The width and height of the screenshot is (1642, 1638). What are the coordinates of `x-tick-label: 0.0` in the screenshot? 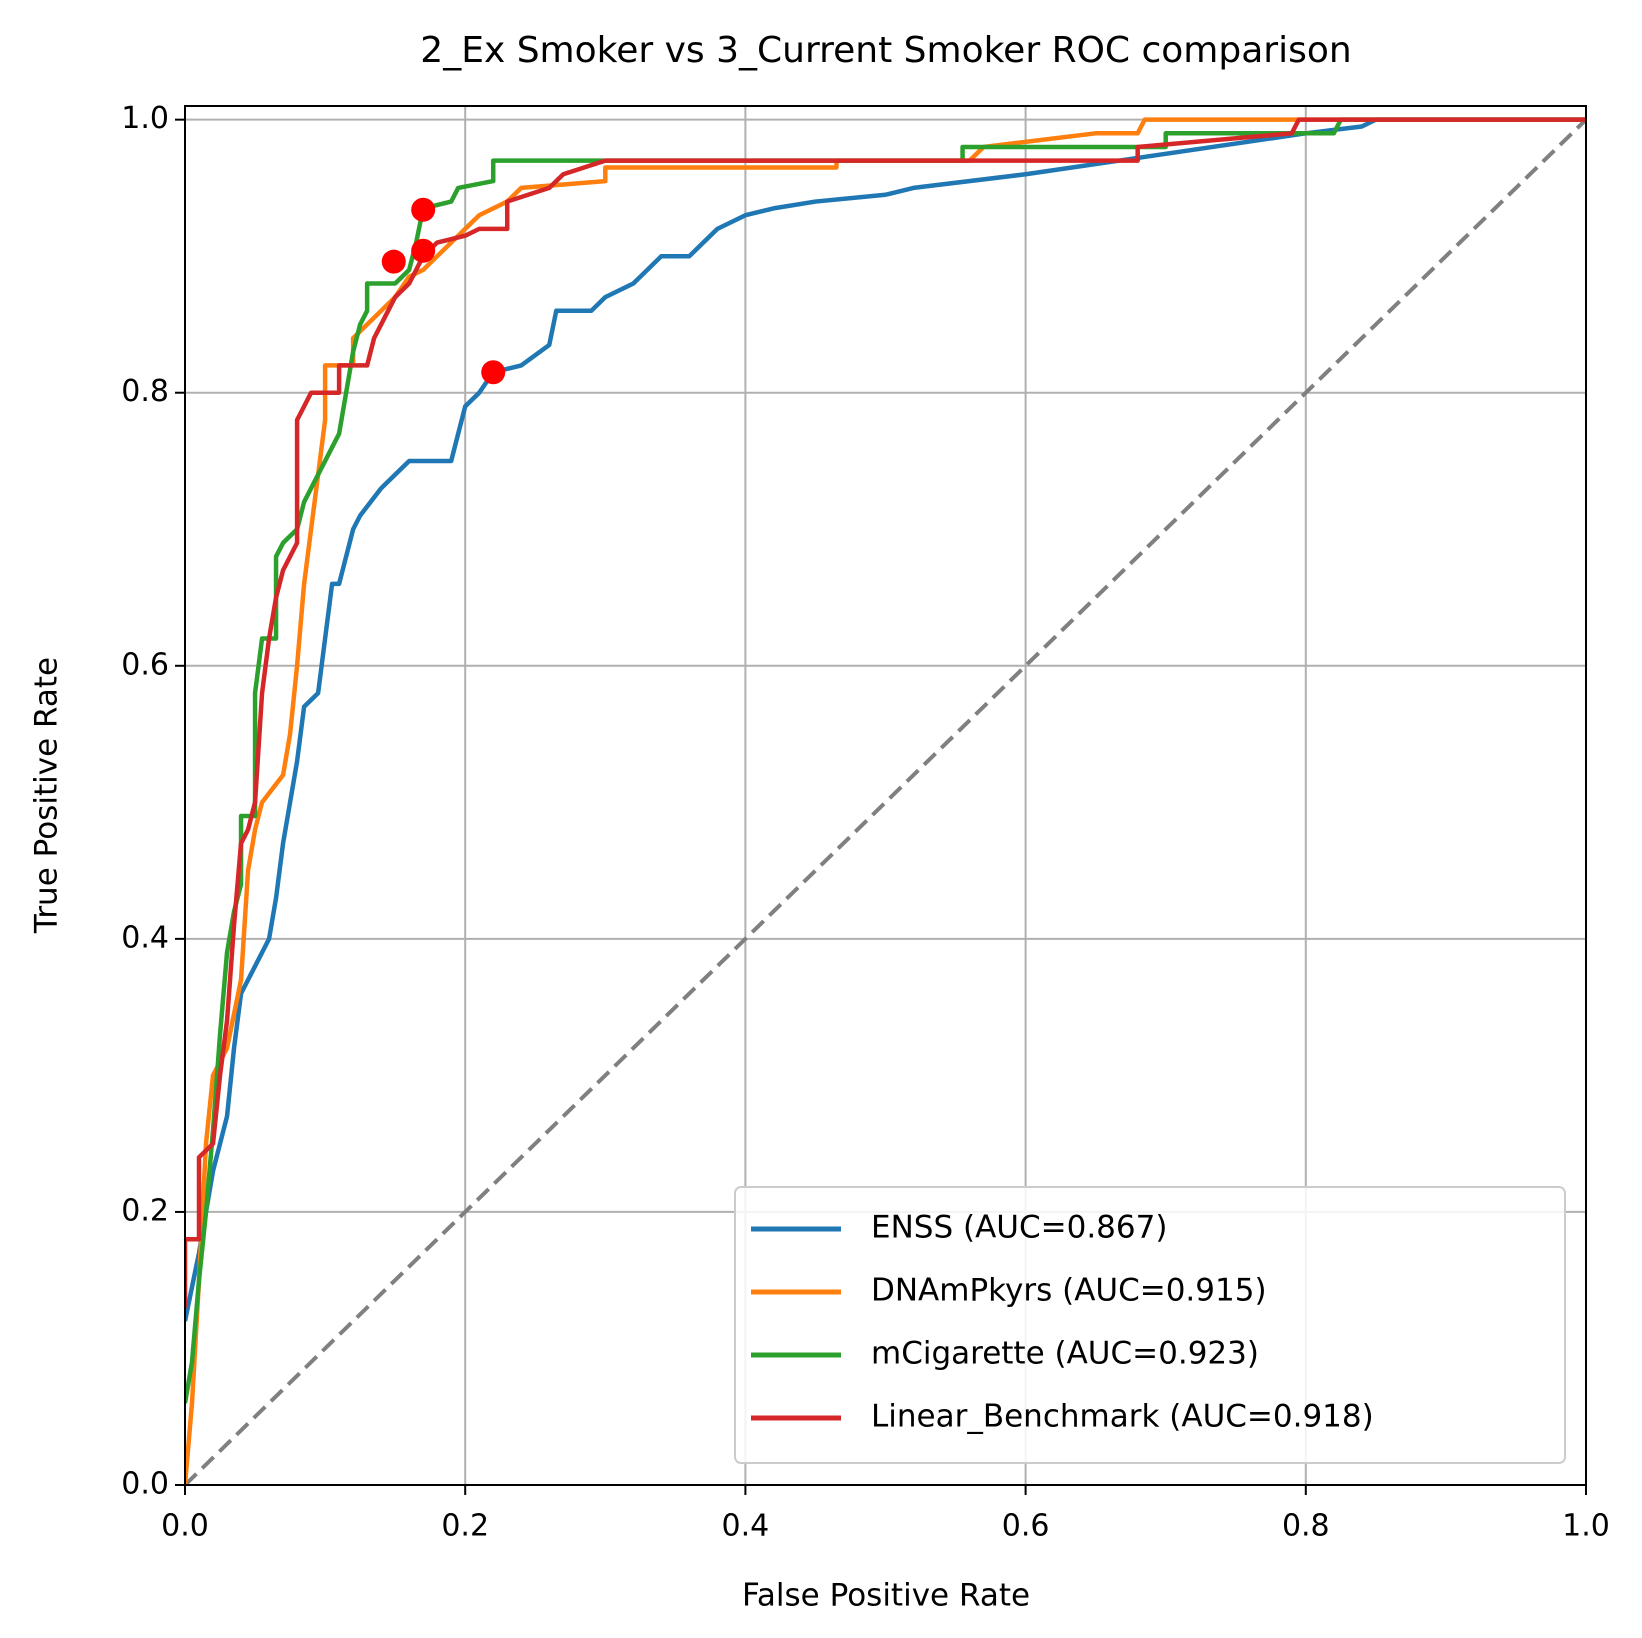 It's located at (185, 1526).